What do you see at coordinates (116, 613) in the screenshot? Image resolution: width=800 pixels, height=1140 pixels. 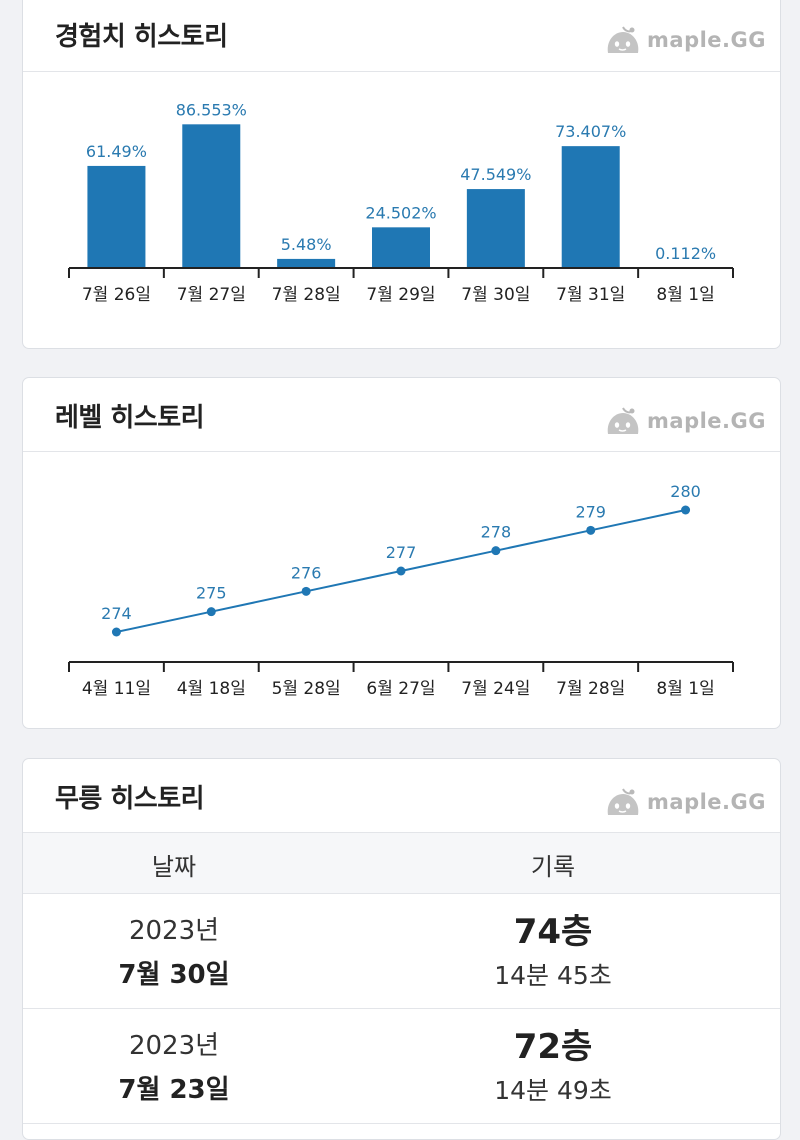 I see `point-value-label: 274` at bounding box center [116, 613].